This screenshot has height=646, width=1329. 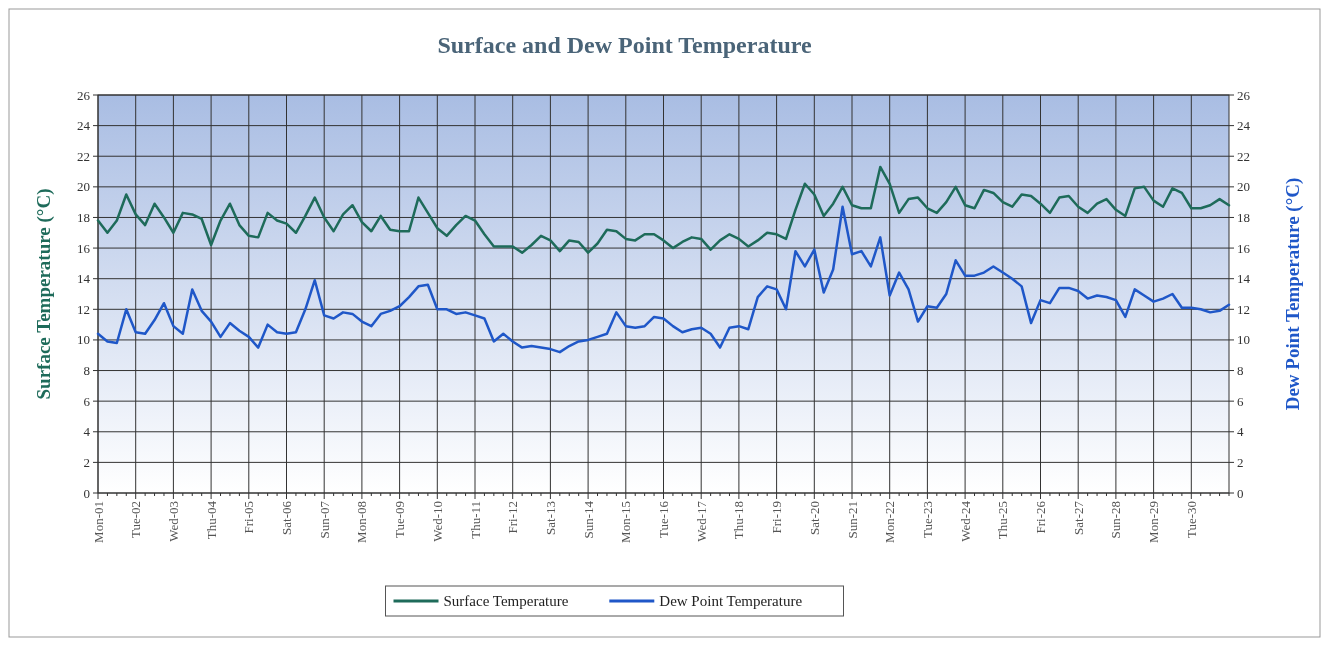 I want to click on y2-tick-label: 2, so click(x=1240, y=462).